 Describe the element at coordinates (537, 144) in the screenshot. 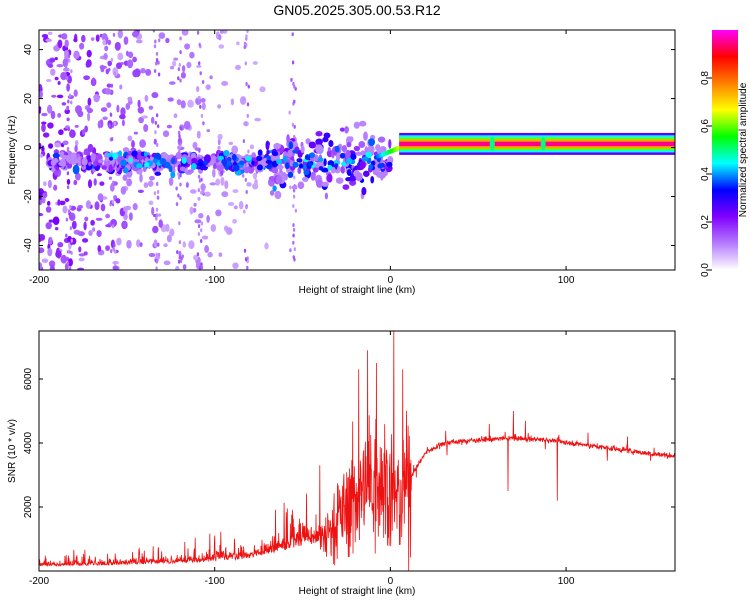

I see `carrier-line-band` at that location.